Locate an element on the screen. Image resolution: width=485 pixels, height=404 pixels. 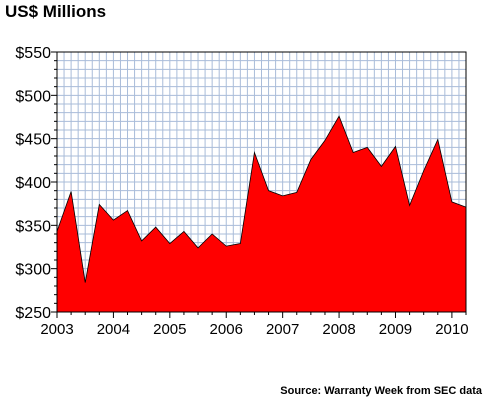
x-tick-label: 2010 is located at coordinates (451, 329).